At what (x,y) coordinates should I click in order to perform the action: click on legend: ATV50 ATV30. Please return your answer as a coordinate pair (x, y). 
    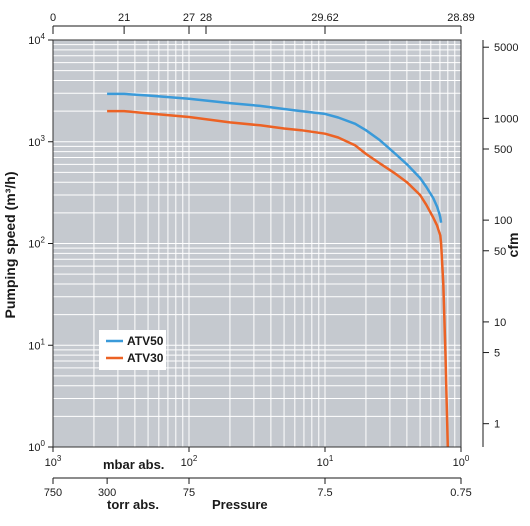
    Looking at the image, I should click on (132, 350).